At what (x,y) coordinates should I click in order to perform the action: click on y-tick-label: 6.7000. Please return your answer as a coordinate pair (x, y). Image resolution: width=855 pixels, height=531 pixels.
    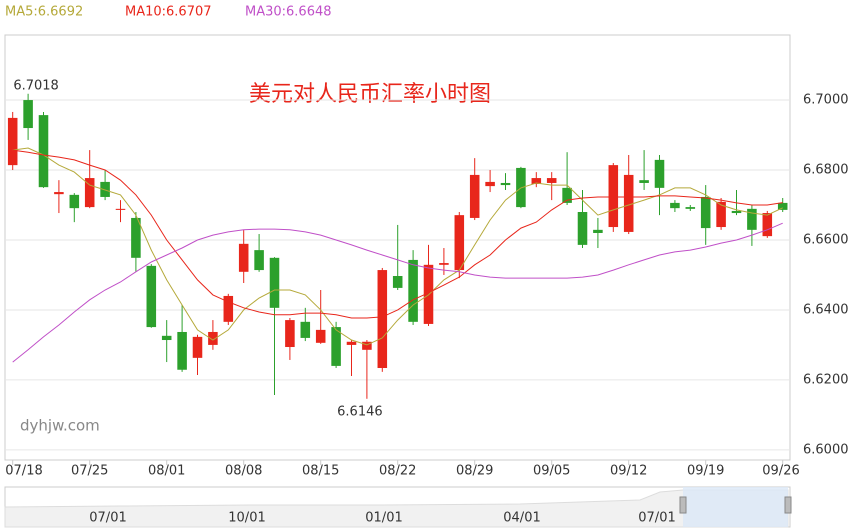
    Looking at the image, I should click on (826, 100).